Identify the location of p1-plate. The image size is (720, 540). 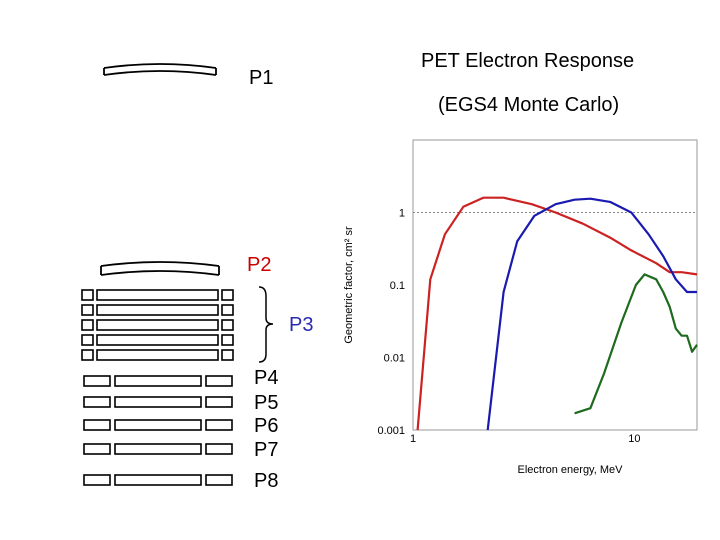
(160, 69).